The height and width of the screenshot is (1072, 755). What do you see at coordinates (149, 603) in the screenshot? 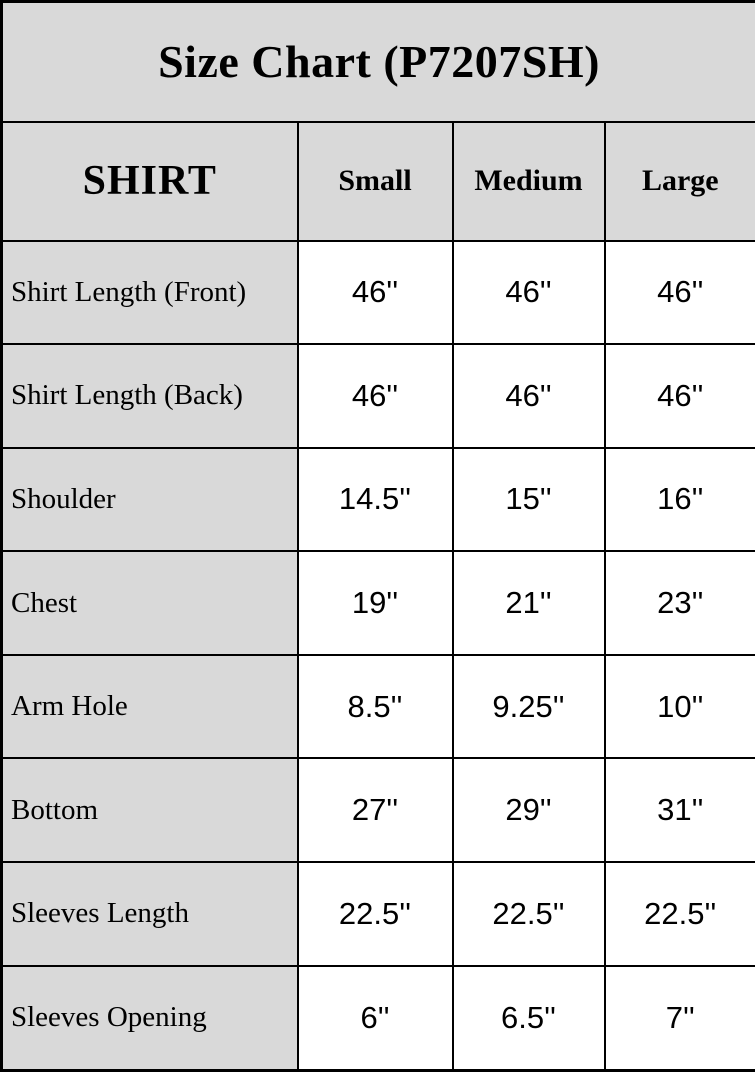
I see `row-label: Chest` at bounding box center [149, 603].